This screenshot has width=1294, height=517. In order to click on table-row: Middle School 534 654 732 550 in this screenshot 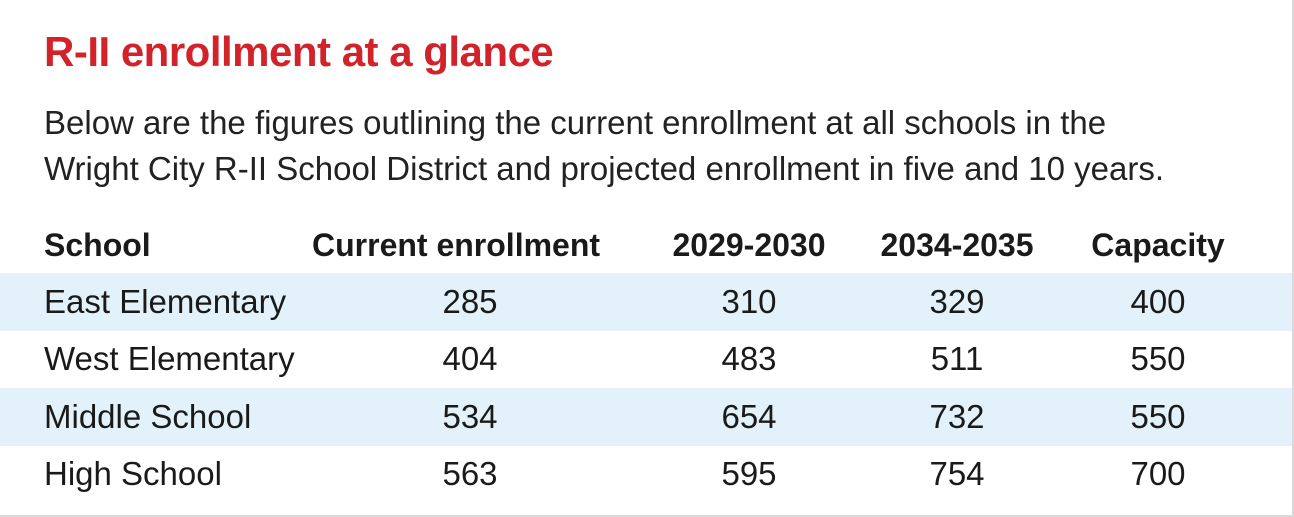, I will do `click(646, 417)`.